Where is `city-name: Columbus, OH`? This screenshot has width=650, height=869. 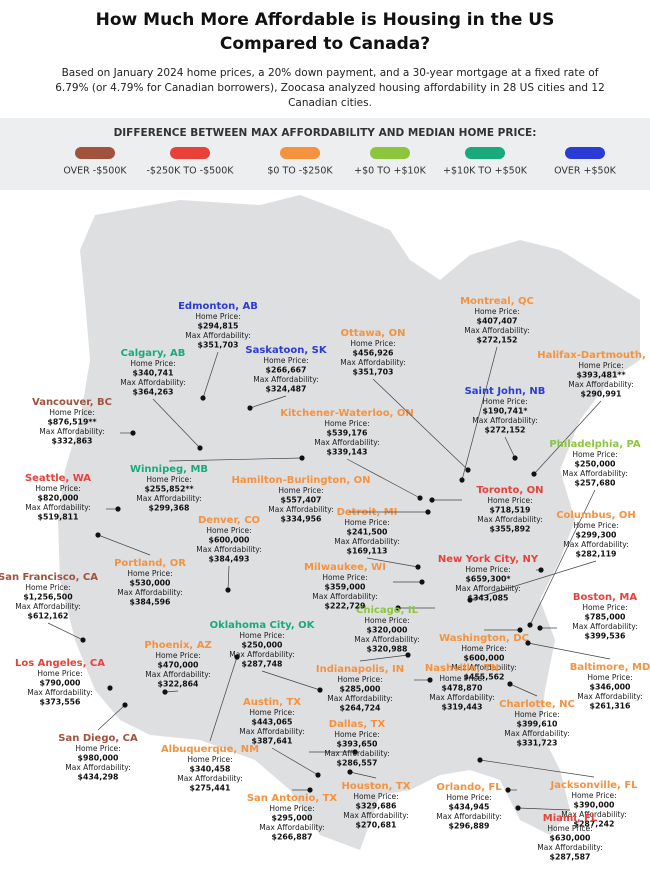 city-name: Columbus, OH is located at coordinates (596, 515).